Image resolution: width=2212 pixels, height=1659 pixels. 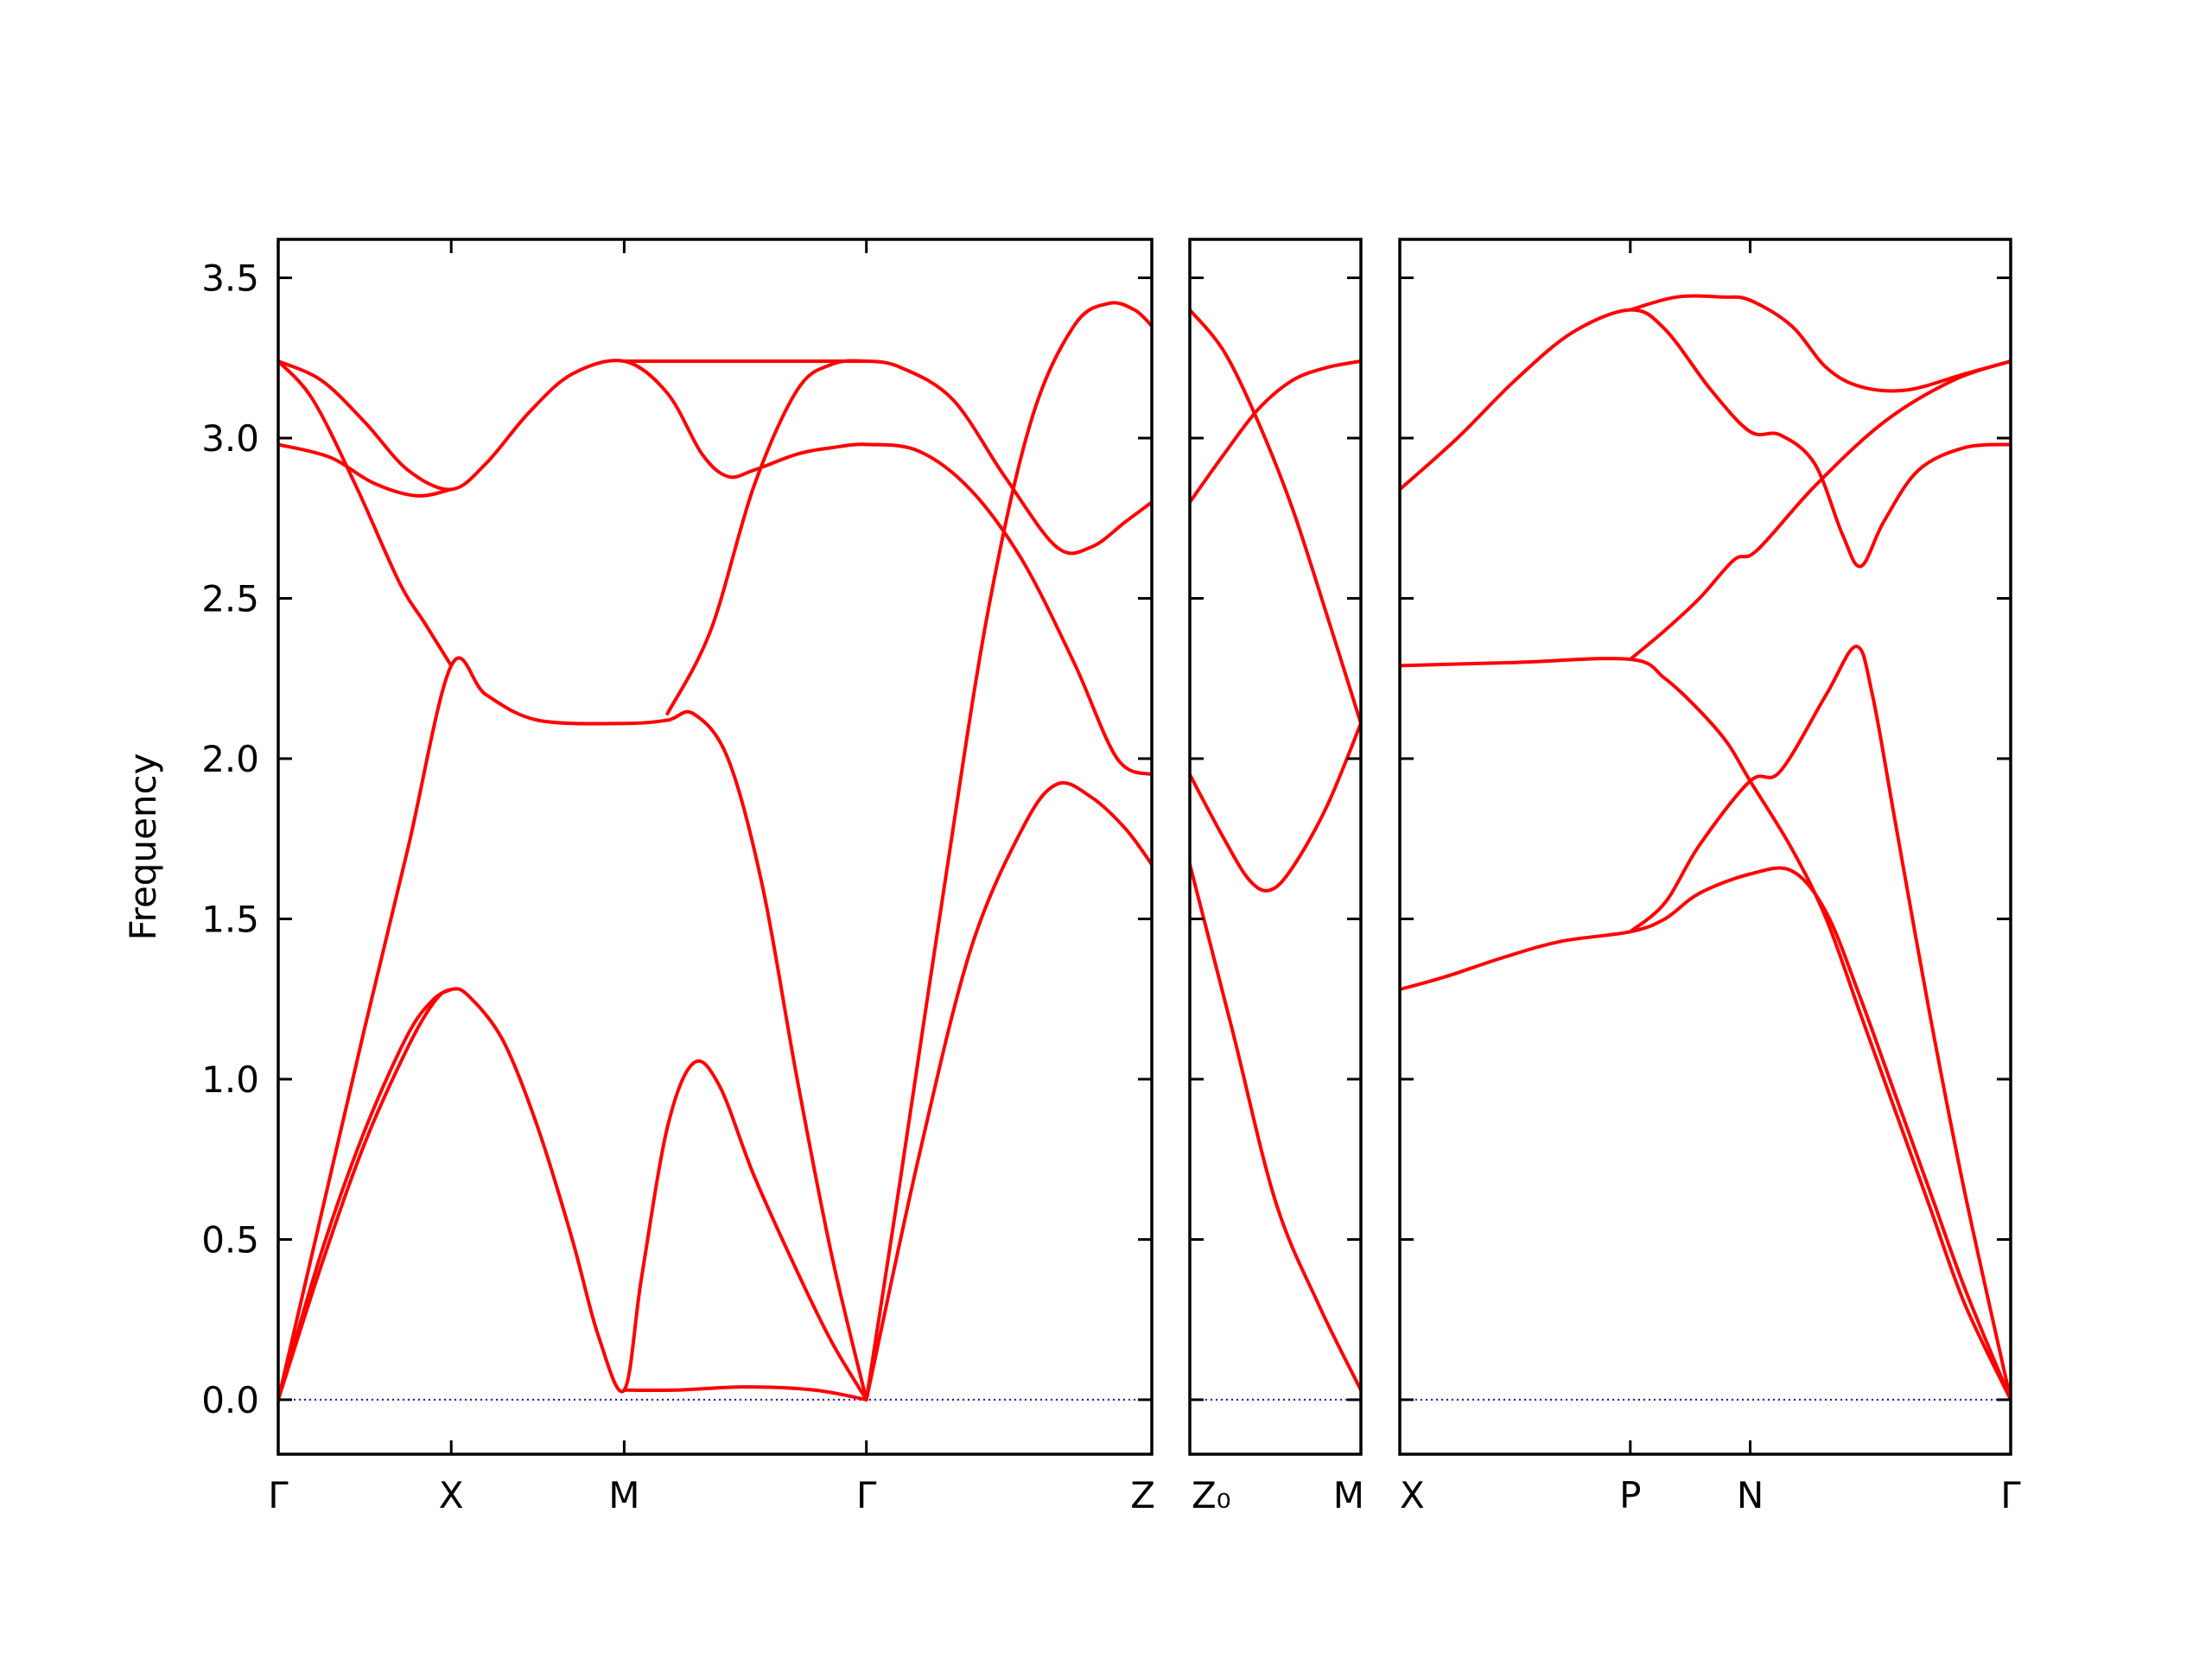 I want to click on y-tick-label: 2.0, so click(x=230, y=759).